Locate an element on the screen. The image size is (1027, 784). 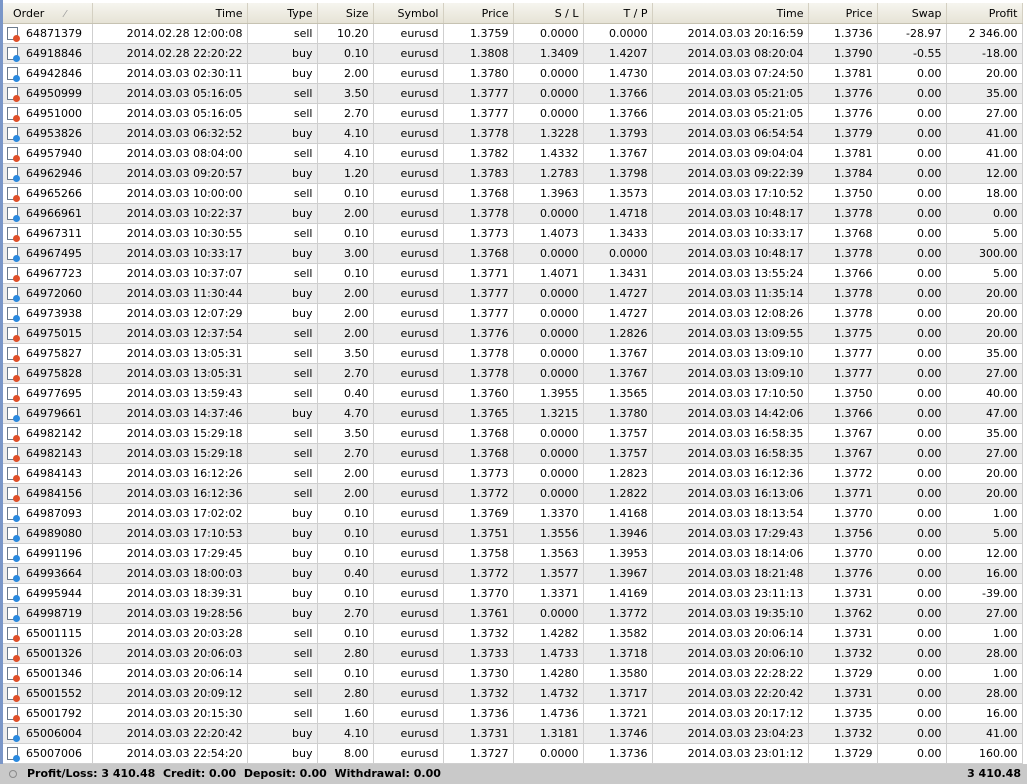
cell-close-price: 1.3778 is located at coordinates (843, 293).